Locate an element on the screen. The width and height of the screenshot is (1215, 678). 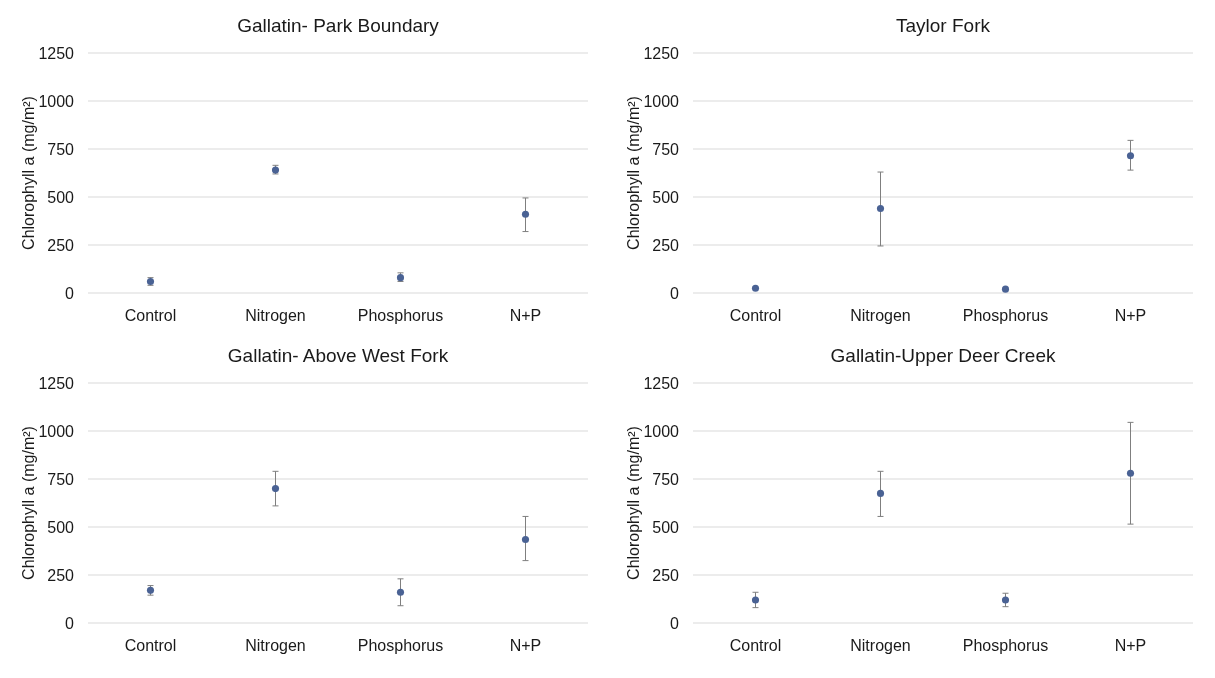
chart-title: Gallatin-Upper Deer Creek is located at coordinates (943, 355).